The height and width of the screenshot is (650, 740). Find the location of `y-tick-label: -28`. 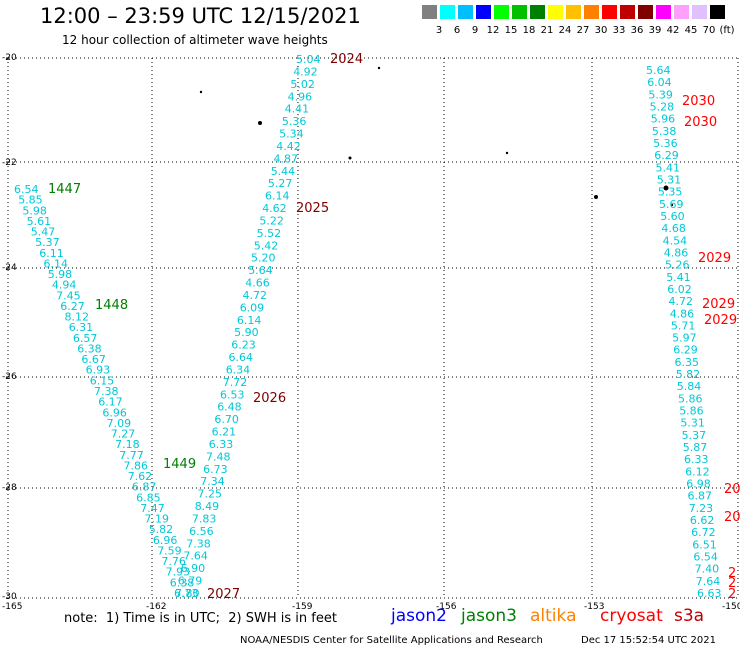

y-tick-label: -28 is located at coordinates (9, 488).